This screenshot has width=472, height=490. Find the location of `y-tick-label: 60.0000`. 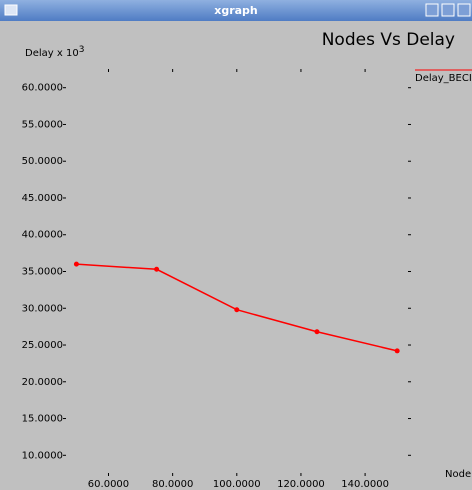

y-tick-label: 60.0000 is located at coordinates (42, 88).